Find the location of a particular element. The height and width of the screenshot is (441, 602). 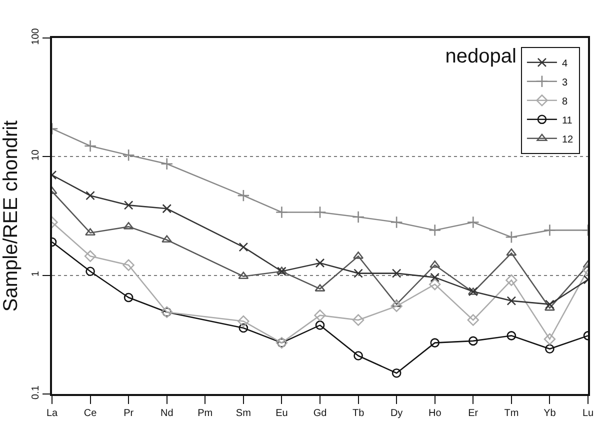

y-tick-label: 10 is located at coordinates (36, 155).